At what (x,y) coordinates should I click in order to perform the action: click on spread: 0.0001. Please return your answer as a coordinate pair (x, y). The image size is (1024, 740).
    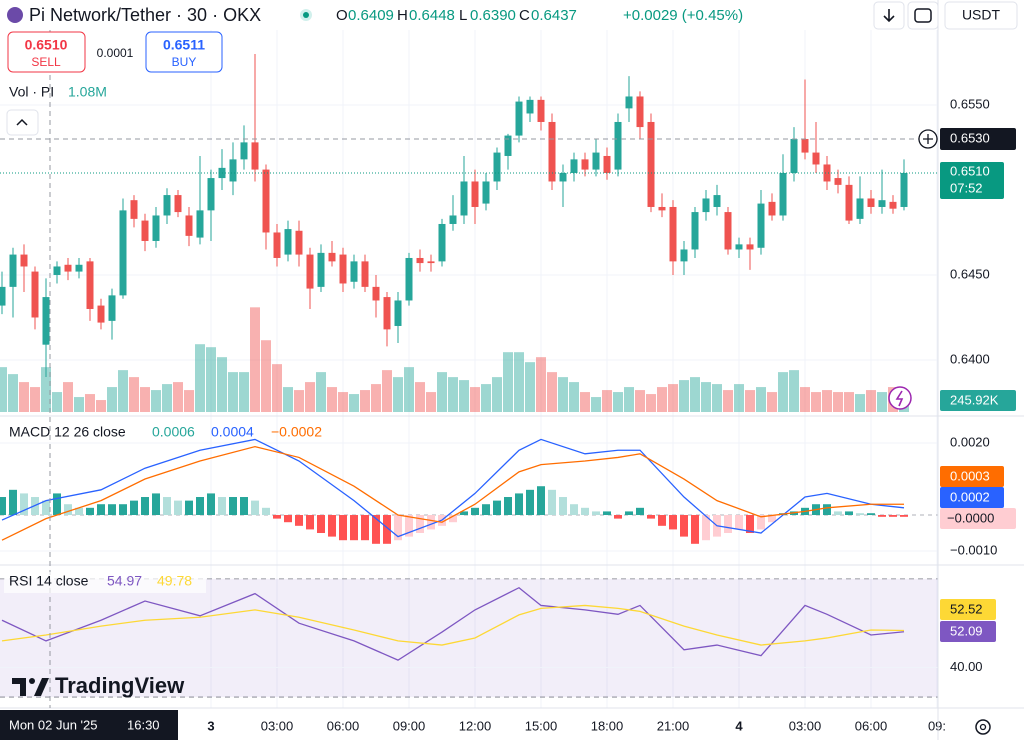
    Looking at the image, I should click on (115, 53).